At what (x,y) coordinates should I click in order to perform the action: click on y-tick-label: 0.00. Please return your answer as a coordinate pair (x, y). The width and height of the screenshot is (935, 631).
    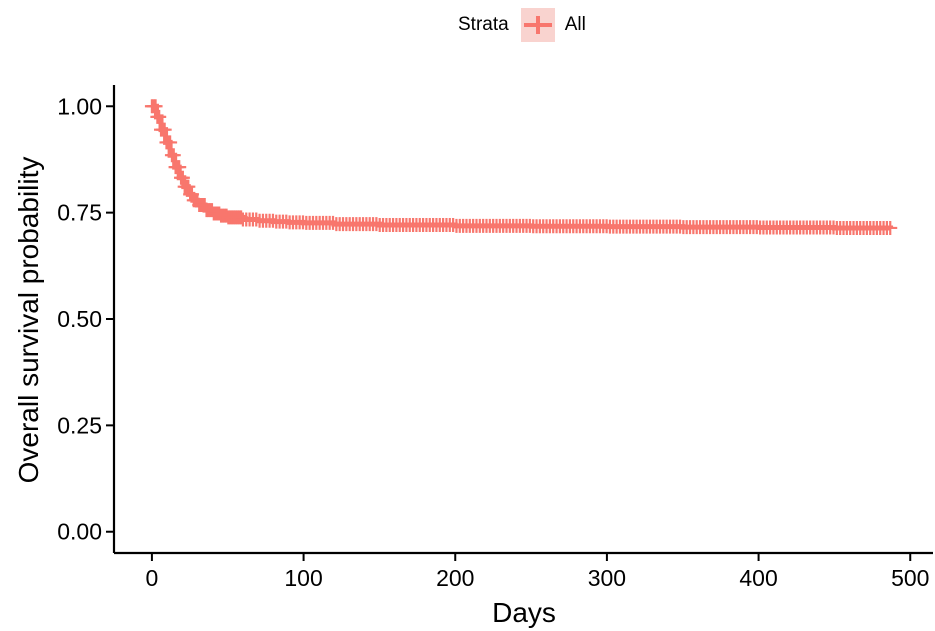
    Looking at the image, I should click on (79, 532).